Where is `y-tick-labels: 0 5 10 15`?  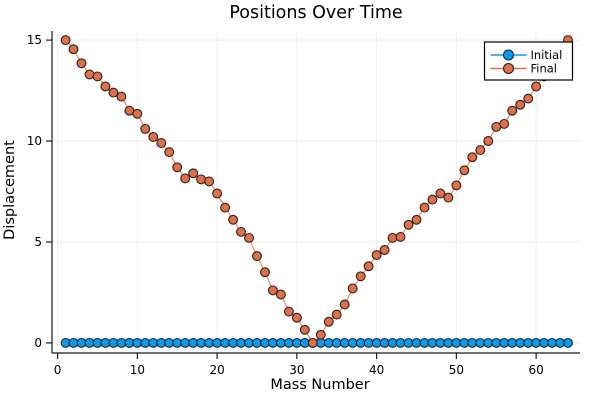
y-tick-labels: 0 5 10 15 is located at coordinates (34, 191).